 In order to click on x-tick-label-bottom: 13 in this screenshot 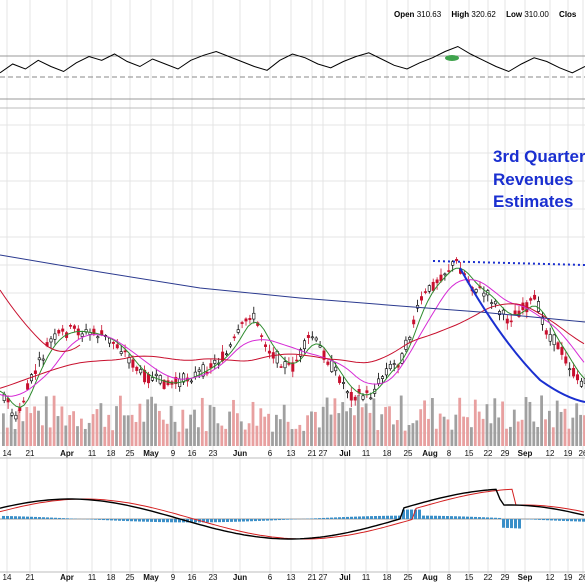, I will do `click(291, 577)`.